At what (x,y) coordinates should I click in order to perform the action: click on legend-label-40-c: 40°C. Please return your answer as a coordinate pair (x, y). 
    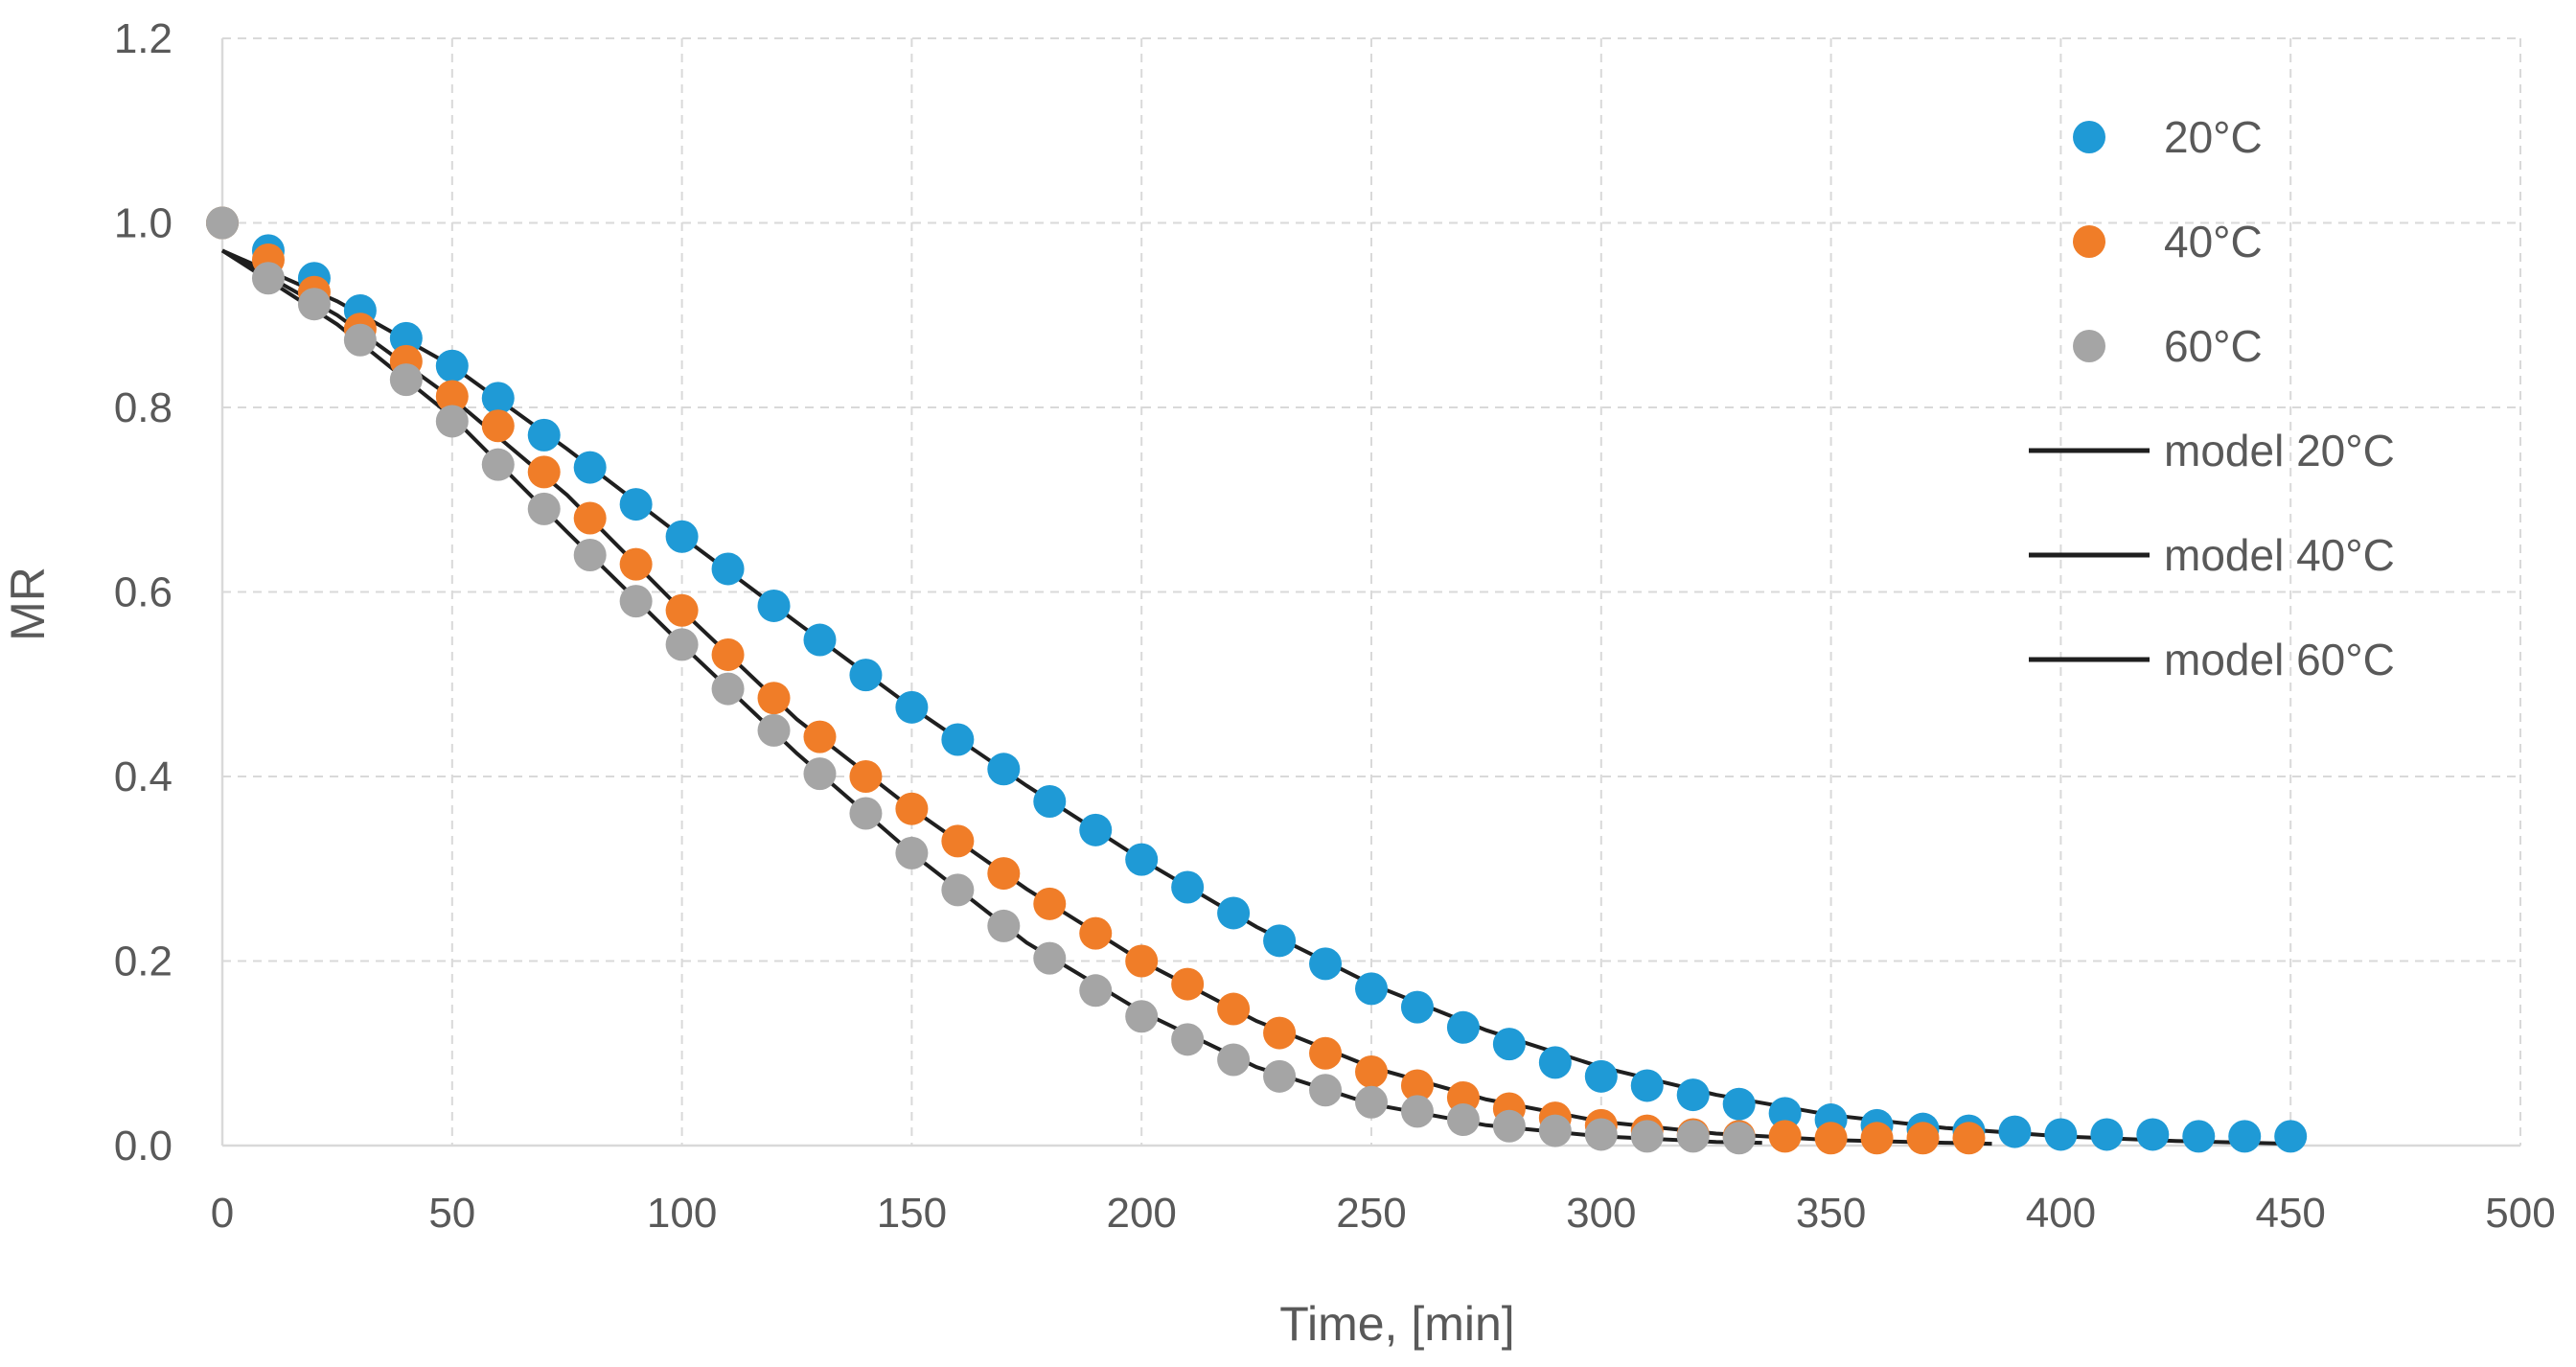
    Looking at the image, I should click on (2213, 242).